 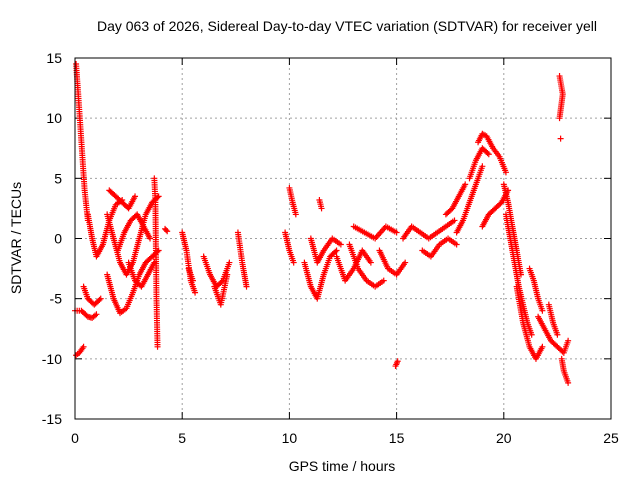 I want to click on y-tick-label: -10, so click(x=52, y=359).